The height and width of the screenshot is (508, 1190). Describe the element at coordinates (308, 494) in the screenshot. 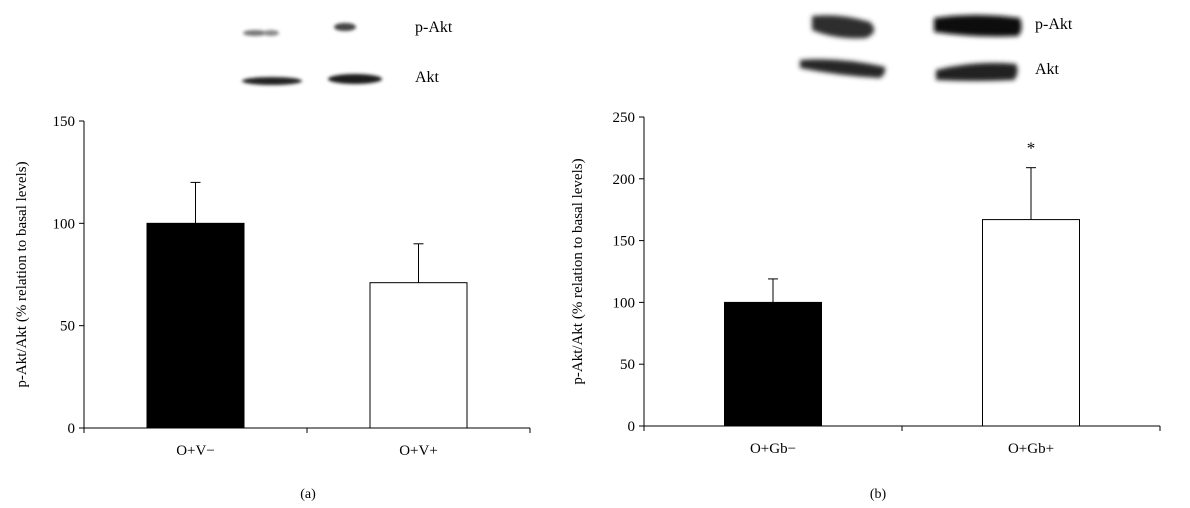

I see `panel-label-a: (a)` at that location.